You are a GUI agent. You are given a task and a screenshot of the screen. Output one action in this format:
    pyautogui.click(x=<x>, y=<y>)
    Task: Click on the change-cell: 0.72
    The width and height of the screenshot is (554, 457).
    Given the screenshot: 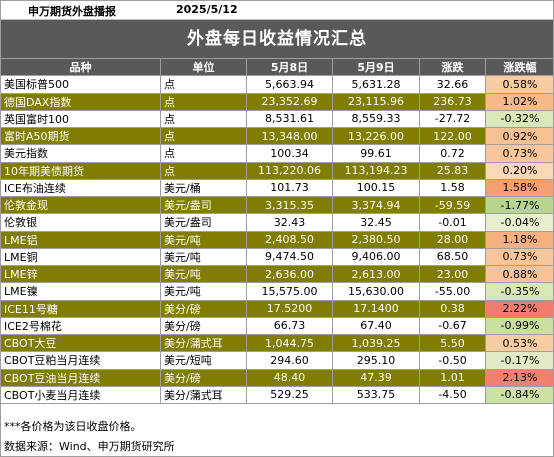 What is the action you would take?
    pyautogui.click(x=452, y=153)
    